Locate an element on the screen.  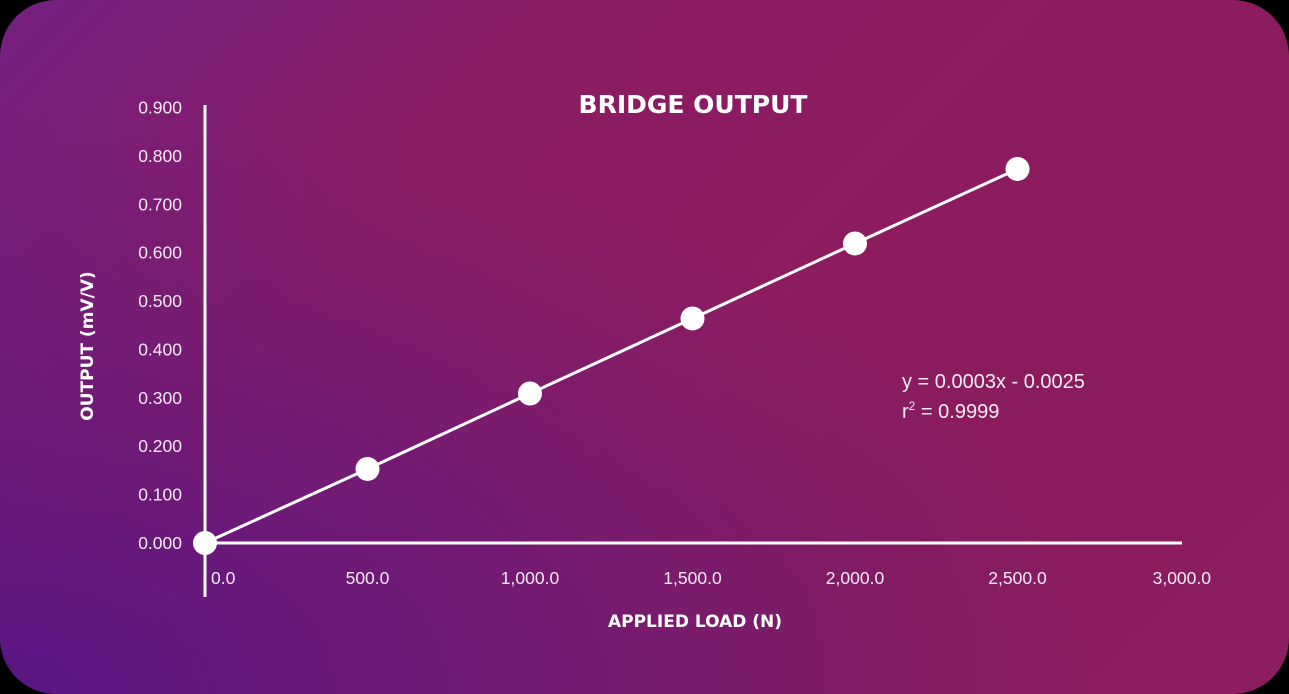
y-tick-label: 0.800 is located at coordinates (160, 156).